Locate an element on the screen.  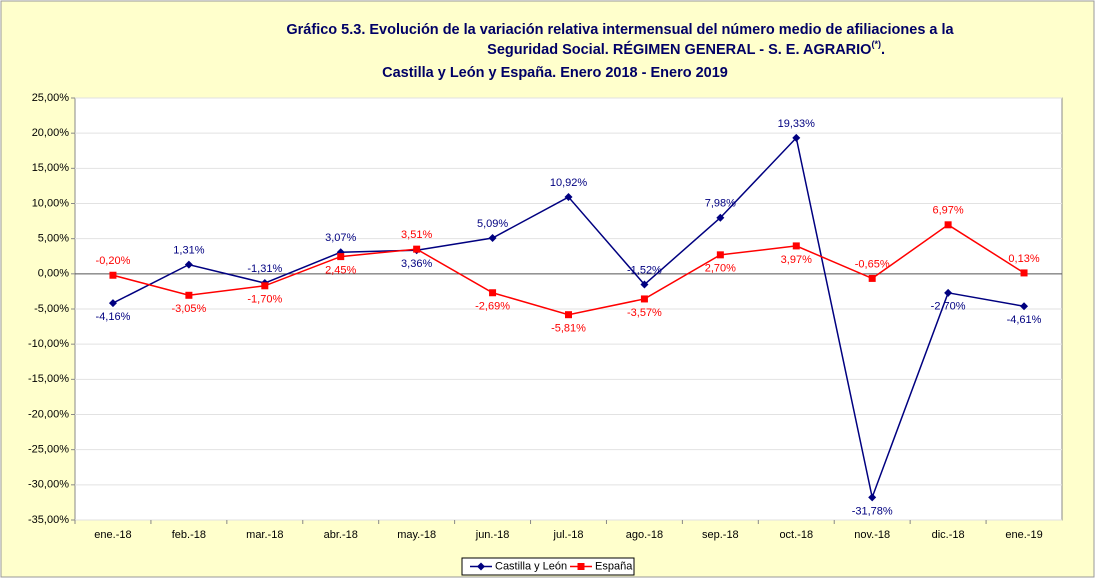
data-label: 1,31% is located at coordinates (188, 251).